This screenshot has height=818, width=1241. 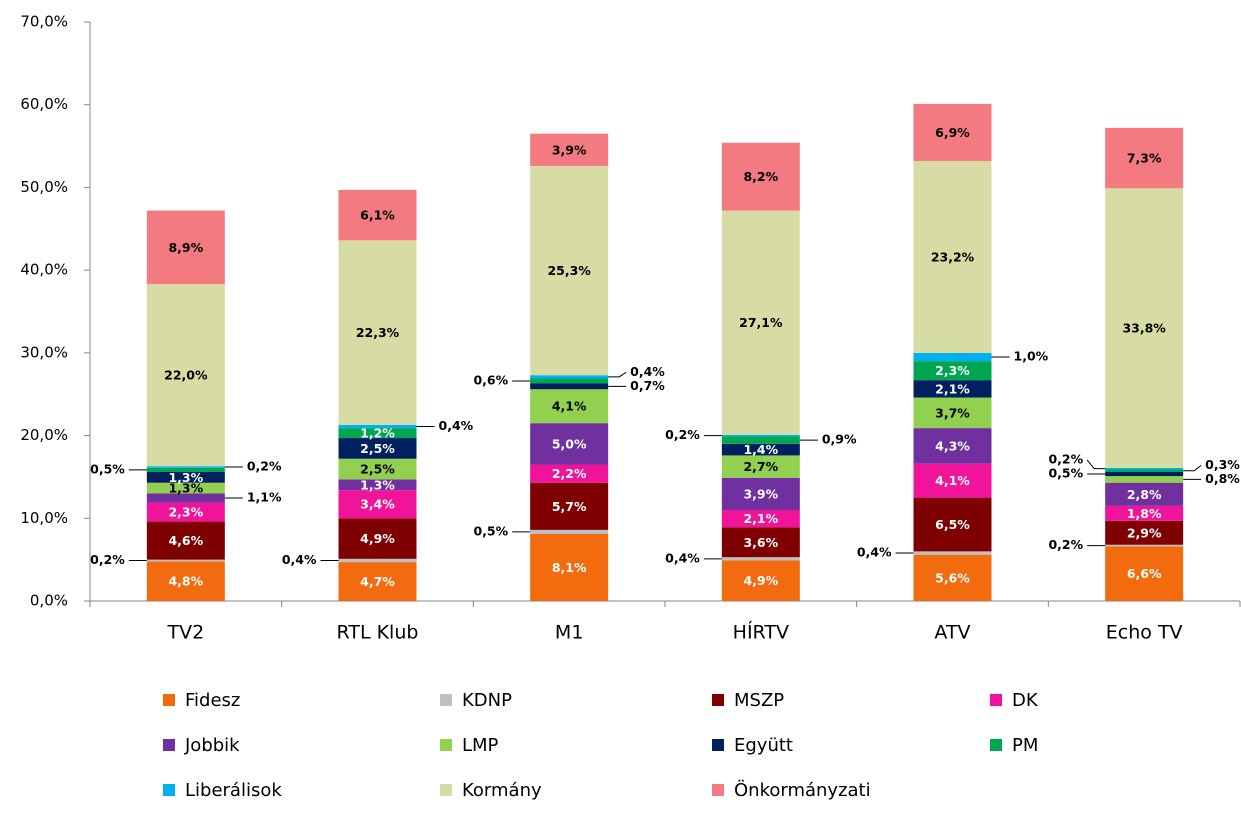 I want to click on value-label: 4,9%, so click(x=760, y=580).